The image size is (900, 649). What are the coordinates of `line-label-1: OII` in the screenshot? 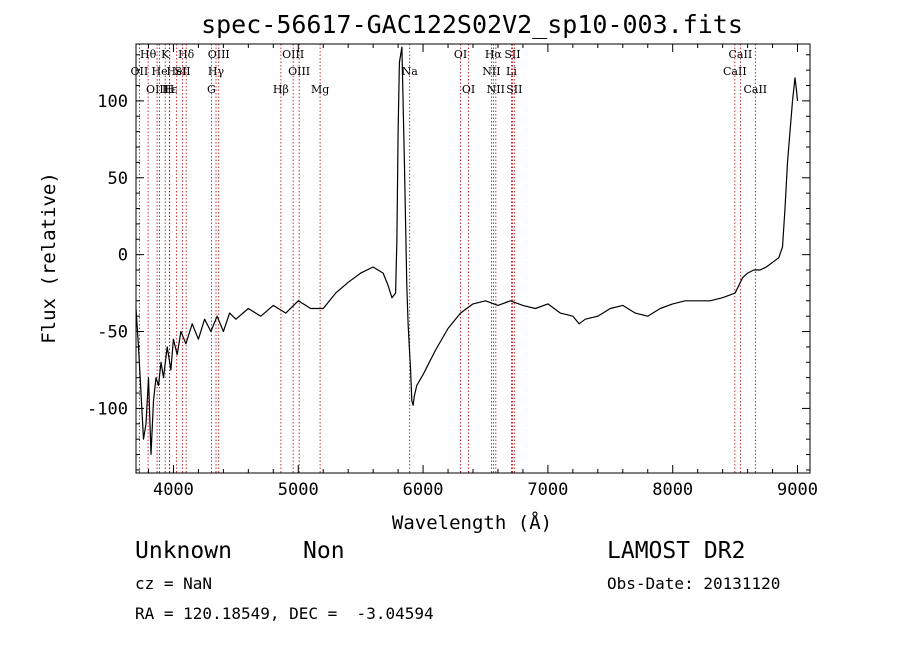 It's located at (140, 71).